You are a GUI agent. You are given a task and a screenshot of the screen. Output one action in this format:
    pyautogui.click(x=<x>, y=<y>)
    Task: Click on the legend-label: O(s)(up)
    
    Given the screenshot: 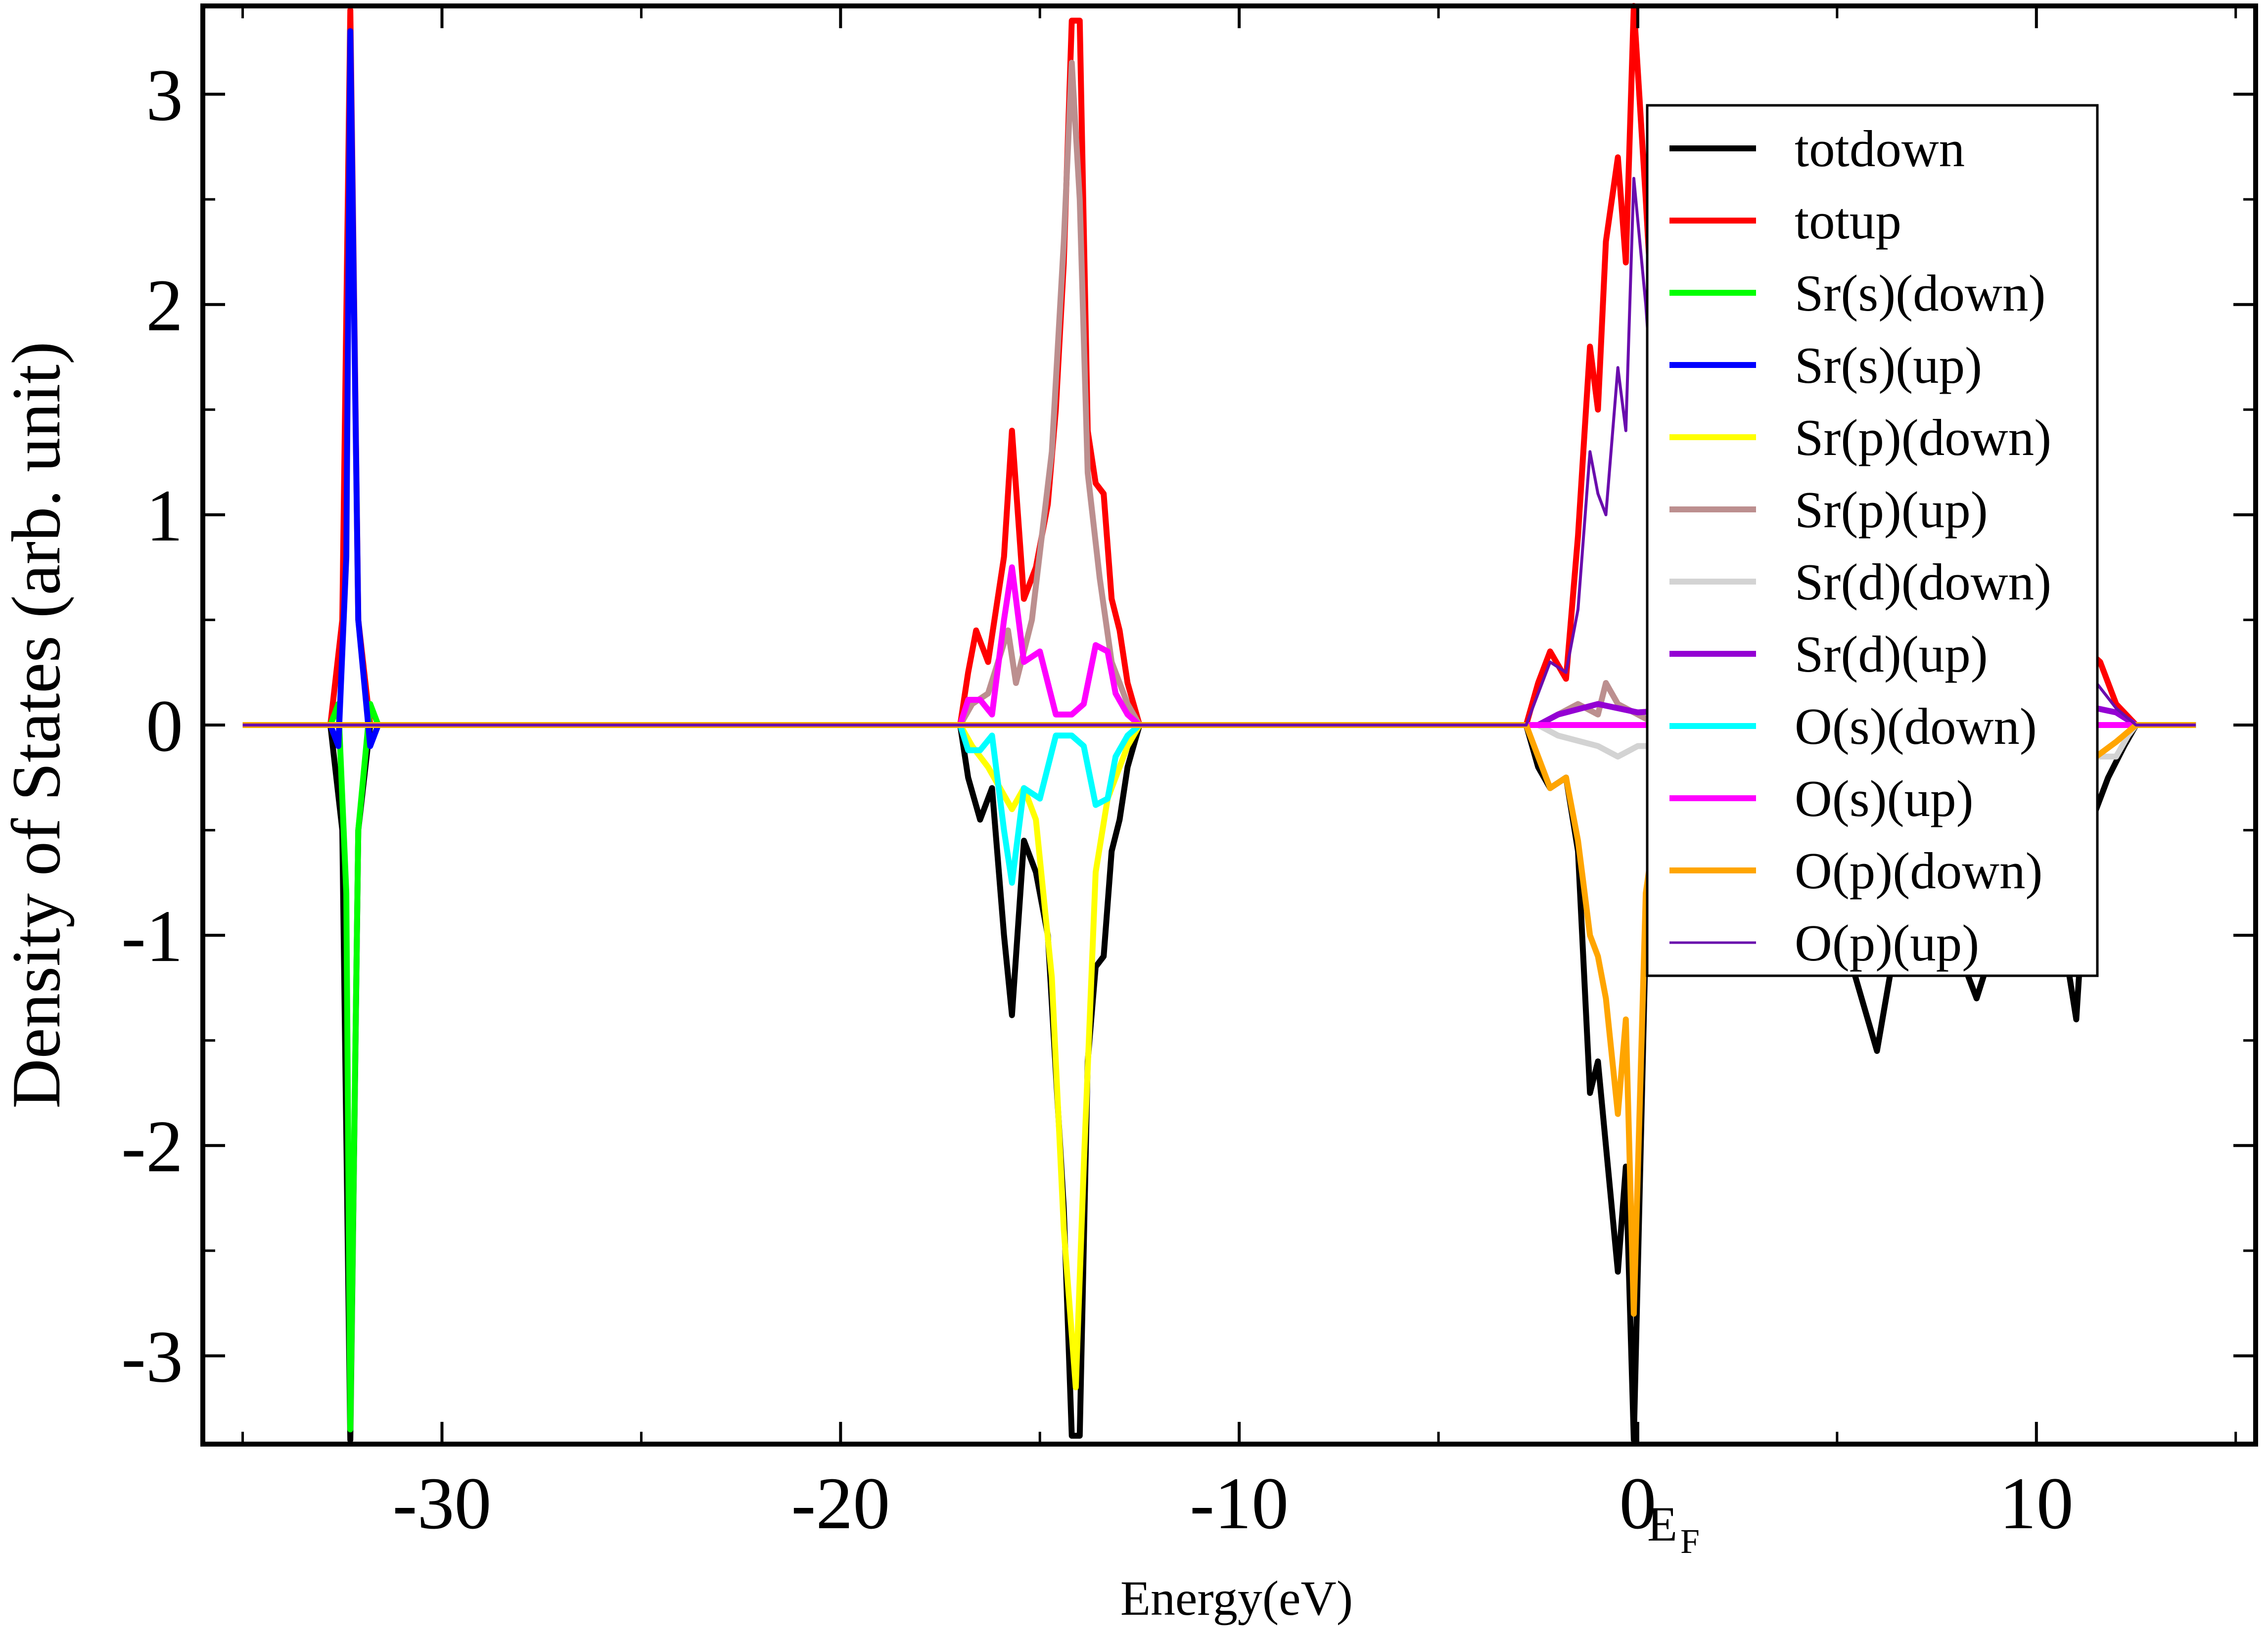 What is the action you would take?
    pyautogui.click(x=1884, y=798)
    